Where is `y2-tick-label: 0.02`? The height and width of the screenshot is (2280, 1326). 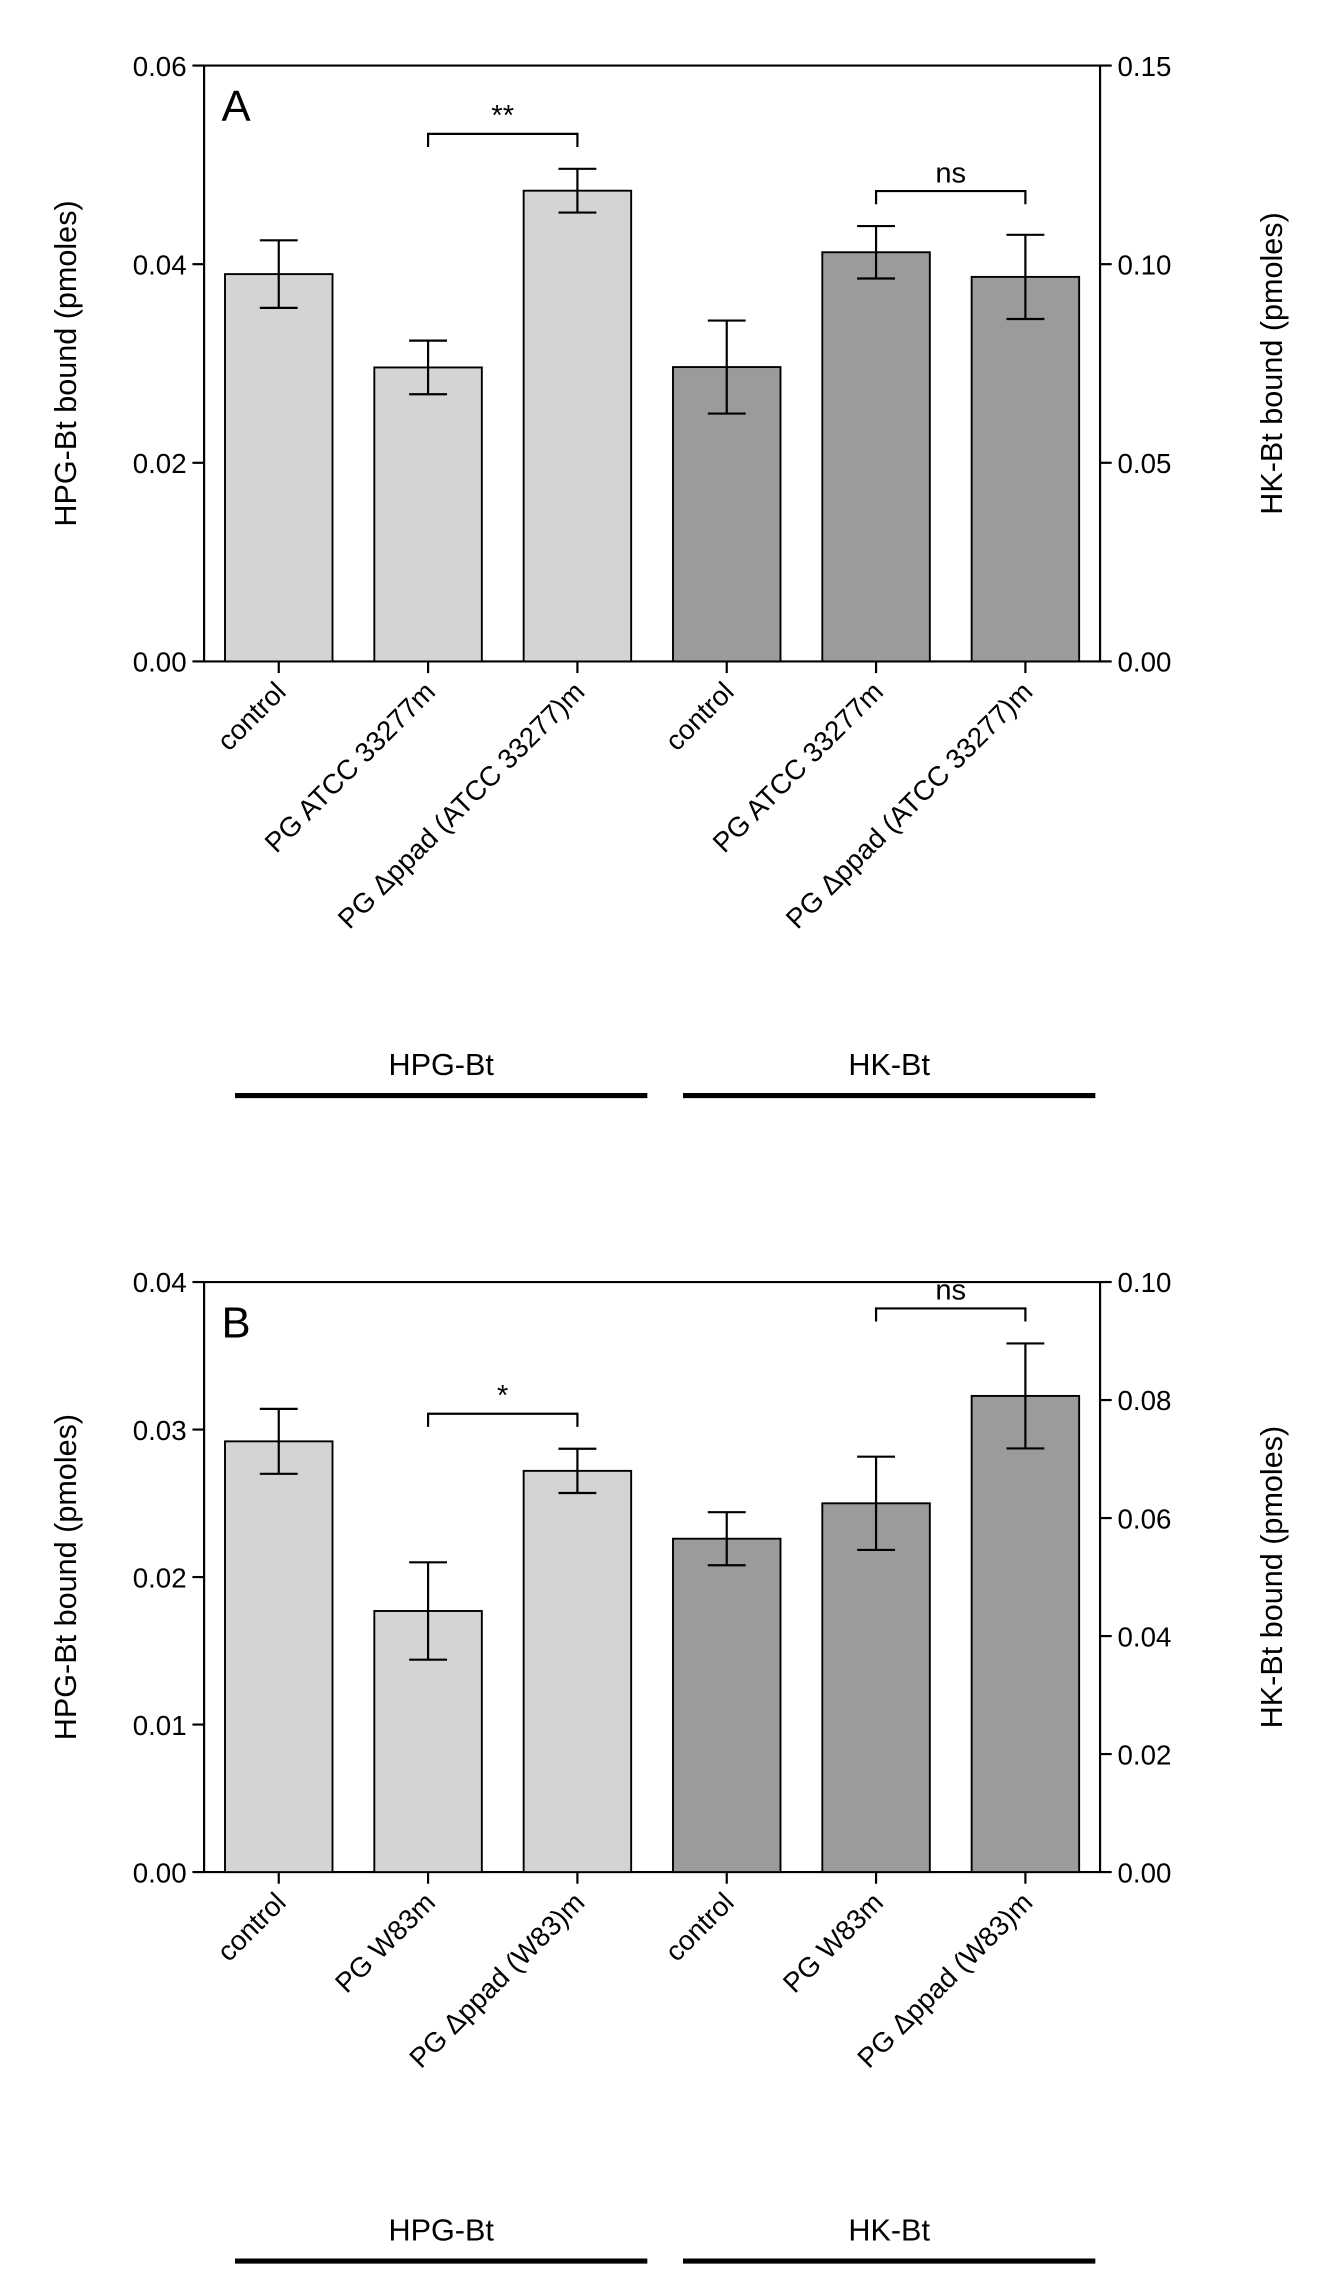
y2-tick-label: 0.02 is located at coordinates (1145, 1754).